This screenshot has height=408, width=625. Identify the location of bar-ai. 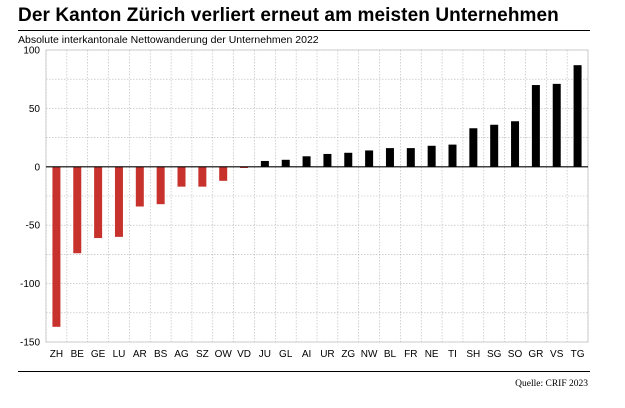
(306, 161).